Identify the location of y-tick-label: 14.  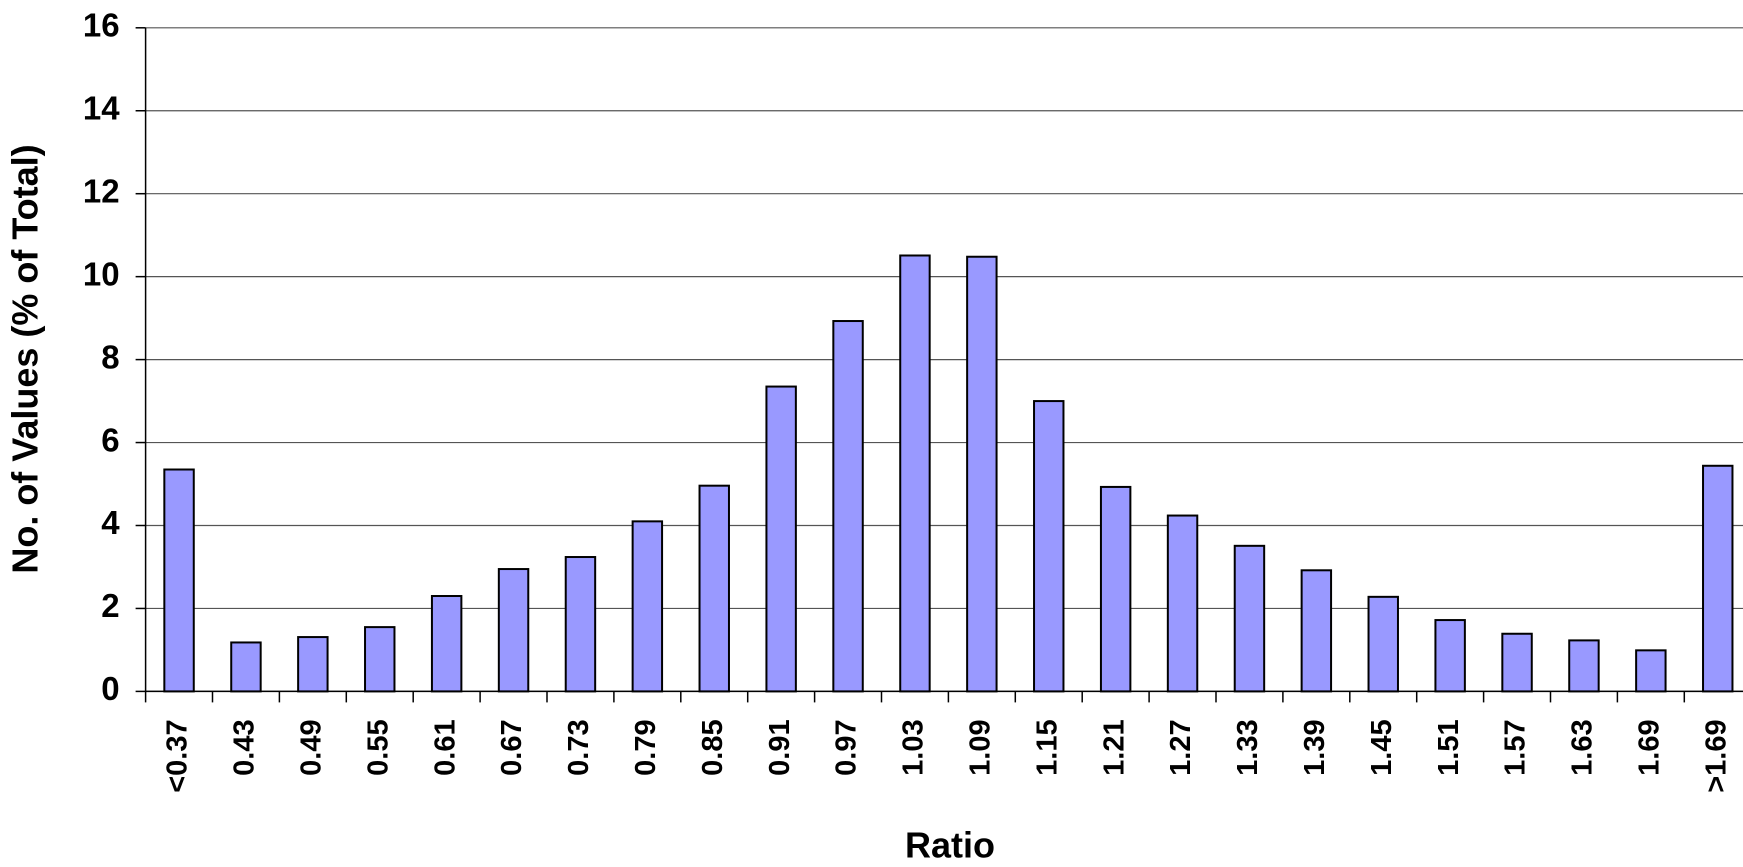
(101, 107).